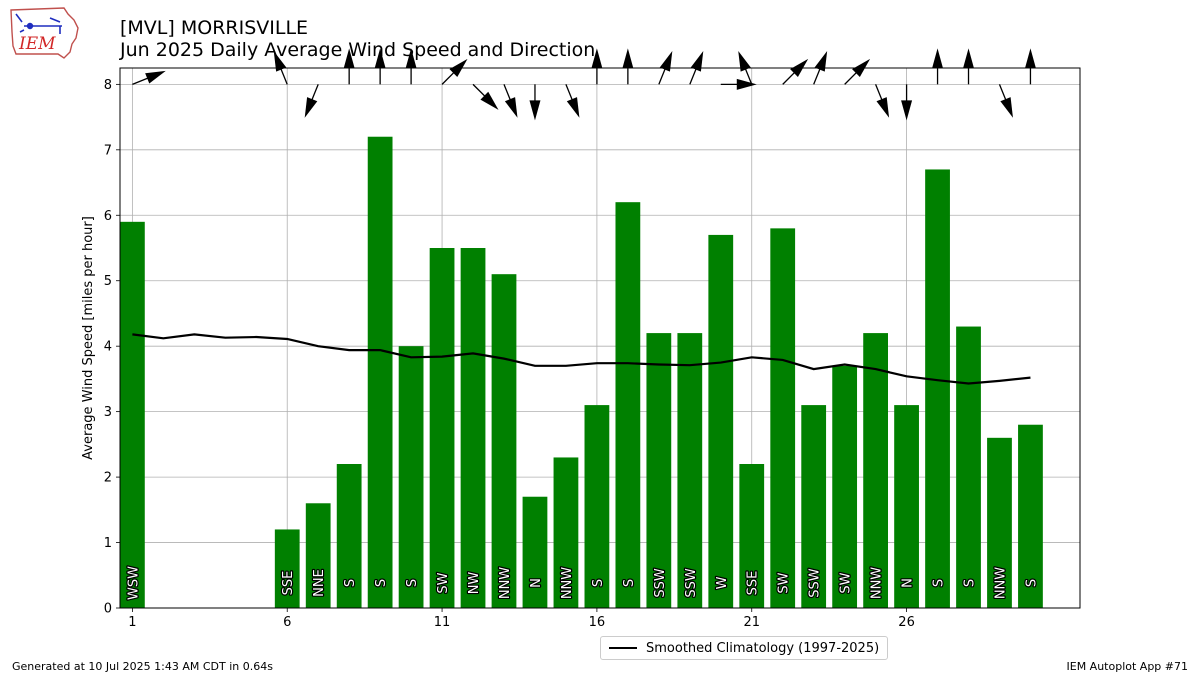 Image resolution: width=1200 pixels, height=675 pixels. What do you see at coordinates (38, 23) in the screenshot?
I see `weather-station-icon` at bounding box center [38, 23].